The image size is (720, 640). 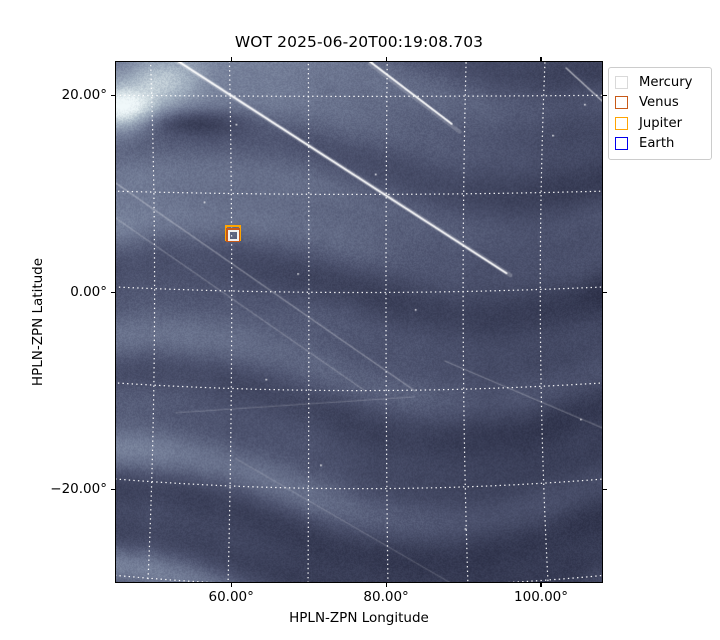 I want to click on legend-box: Mercury Venus Jupiter Earth, so click(x=660, y=113).